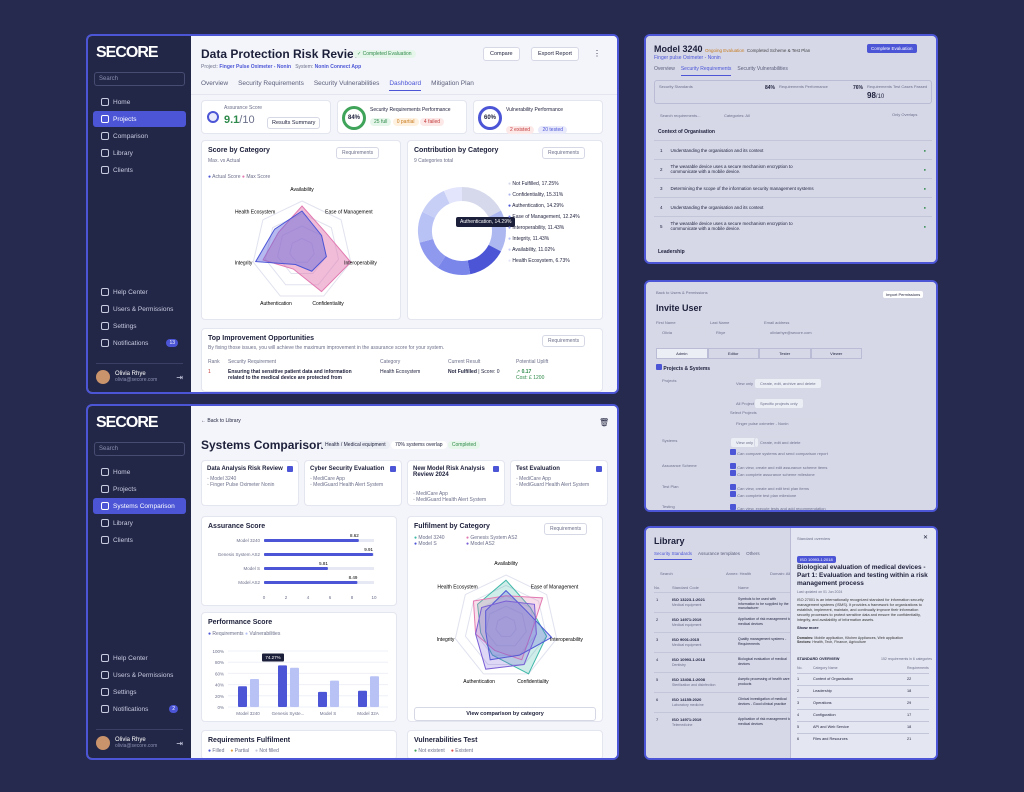 This screenshot has width=1024, height=792. Describe the element at coordinates (892, 48) in the screenshot. I see `complete-evaluation-button: Complete Evaluation` at that location.